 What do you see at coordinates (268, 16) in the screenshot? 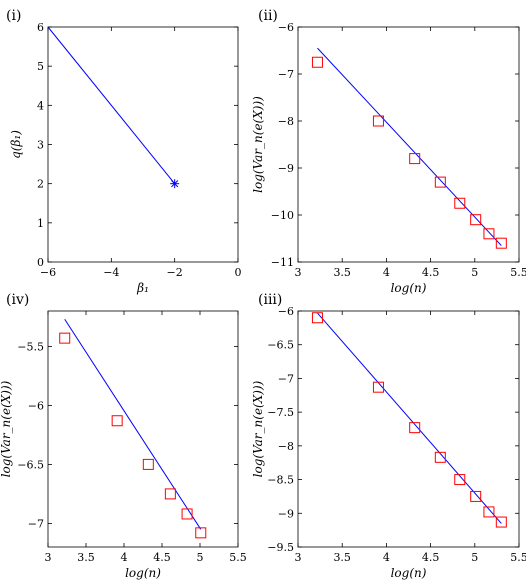
I see `panel-label: (ii)` at bounding box center [268, 16].